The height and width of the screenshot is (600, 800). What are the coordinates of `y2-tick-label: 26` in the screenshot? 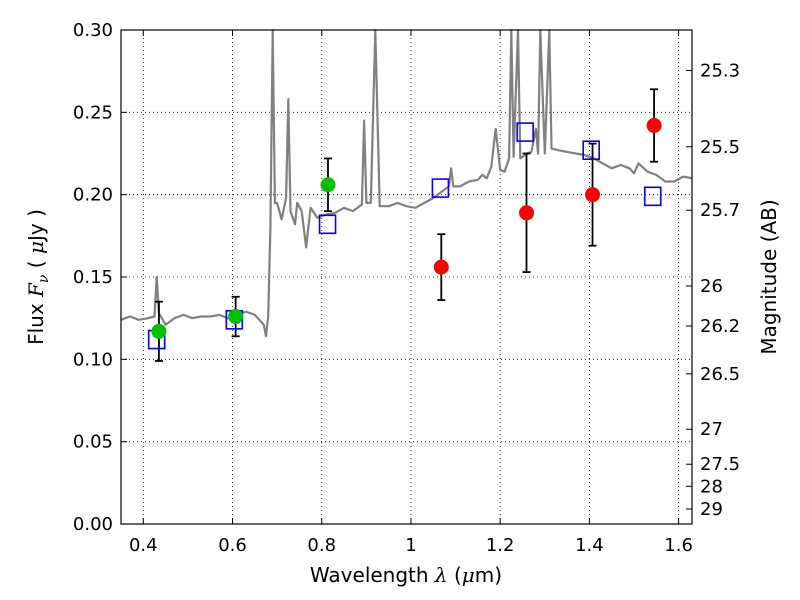 It's located at (711, 286).